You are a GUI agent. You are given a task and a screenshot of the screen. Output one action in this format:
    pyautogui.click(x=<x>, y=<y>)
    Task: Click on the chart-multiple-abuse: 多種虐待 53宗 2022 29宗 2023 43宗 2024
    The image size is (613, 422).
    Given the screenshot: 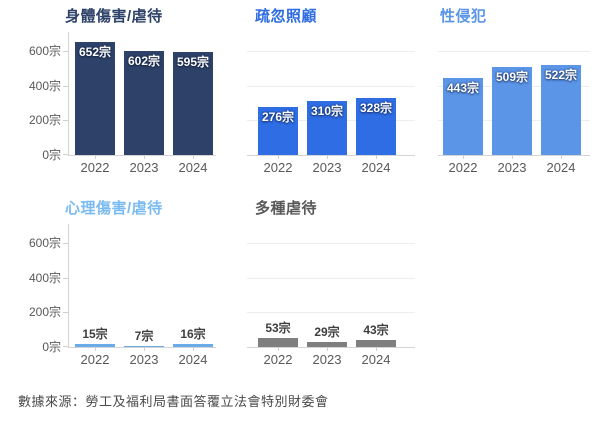 What is the action you would take?
    pyautogui.click(x=331, y=283)
    